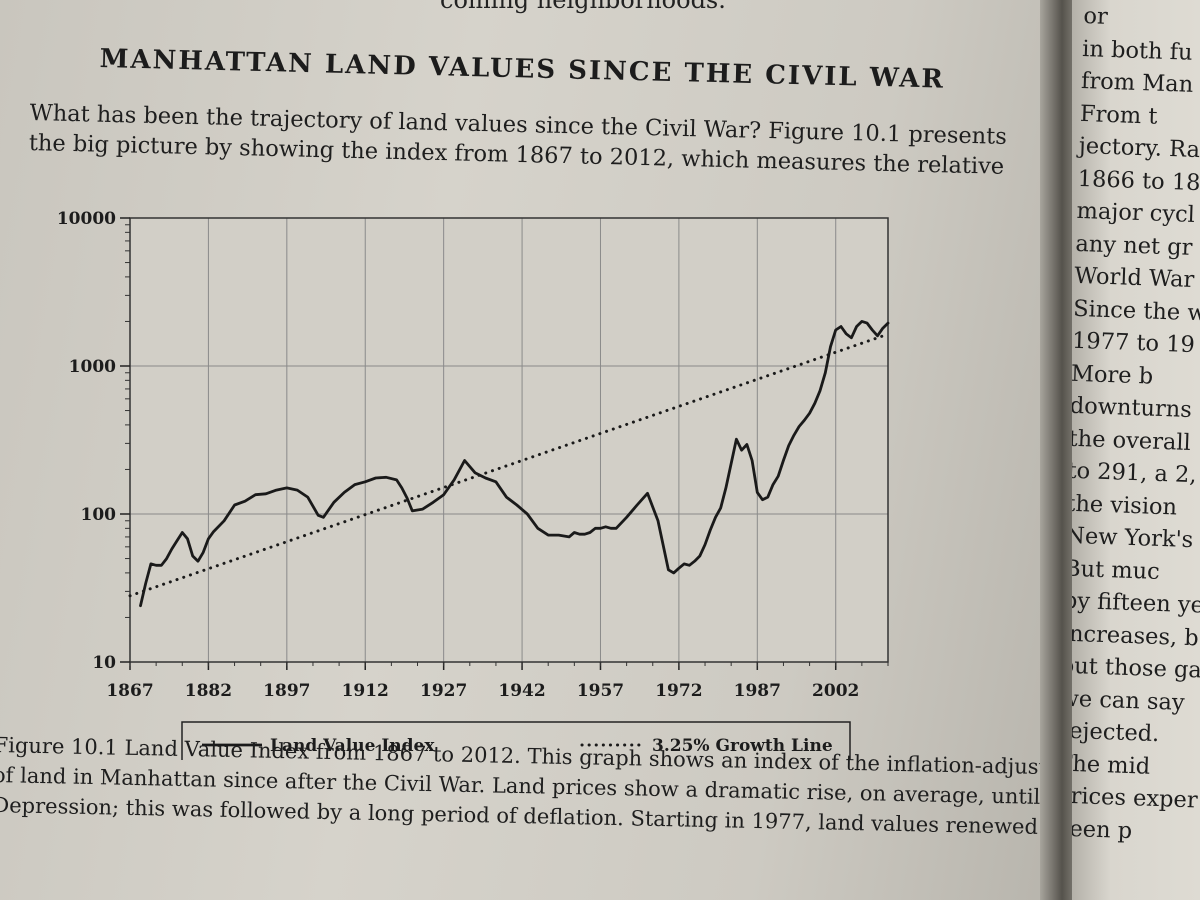  What do you see at coordinates (1118, 115) in the screenshot?
I see `right-page-line: From t` at bounding box center [1118, 115].